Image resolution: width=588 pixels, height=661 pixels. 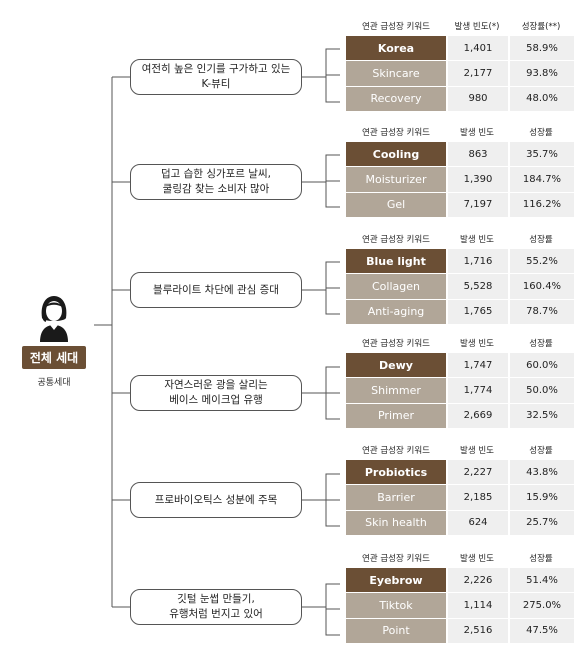 I want to click on keyword-cell: Primer, so click(x=396, y=416).